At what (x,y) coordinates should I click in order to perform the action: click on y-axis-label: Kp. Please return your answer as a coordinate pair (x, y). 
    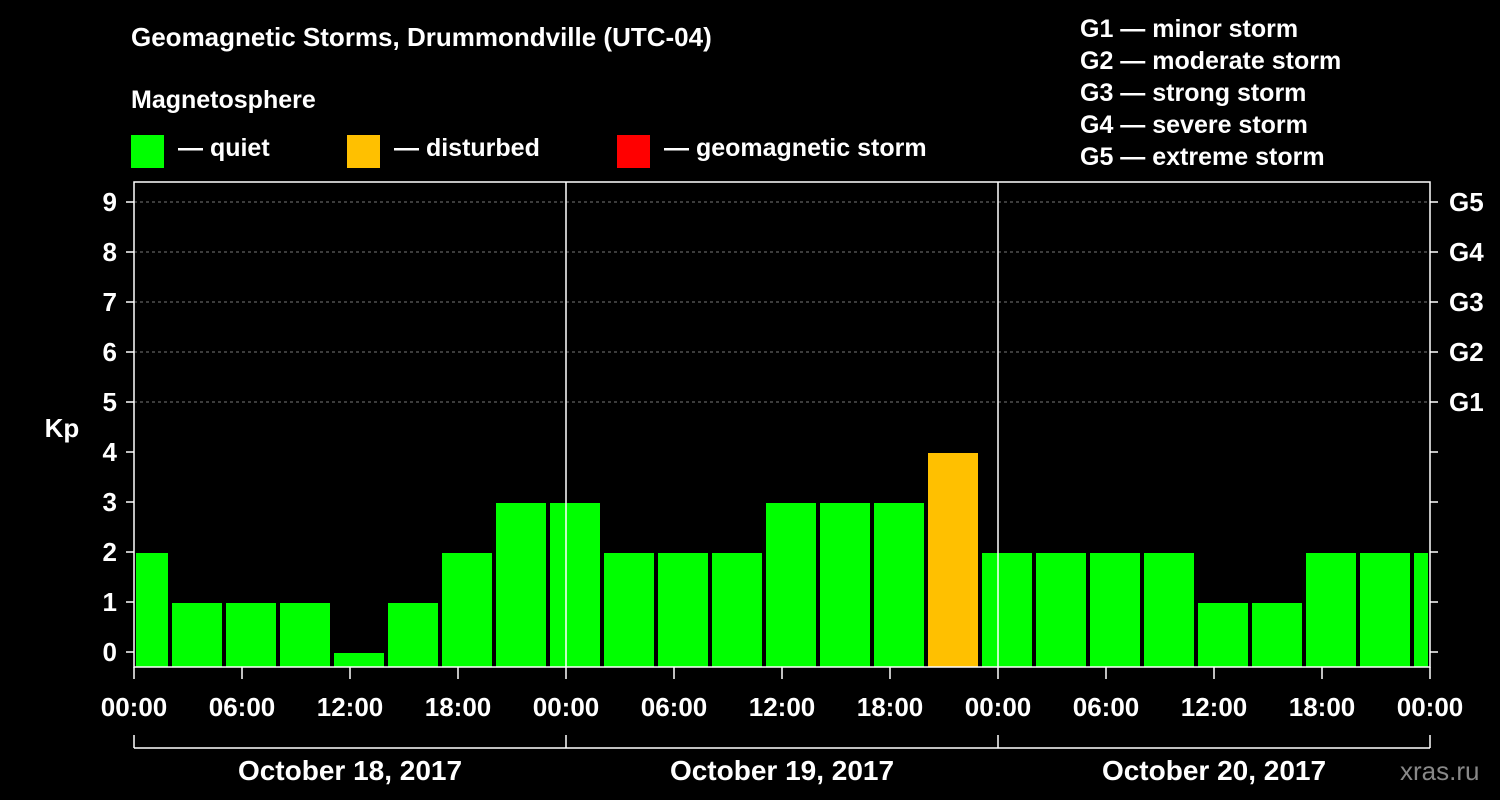
    Looking at the image, I should click on (62, 428).